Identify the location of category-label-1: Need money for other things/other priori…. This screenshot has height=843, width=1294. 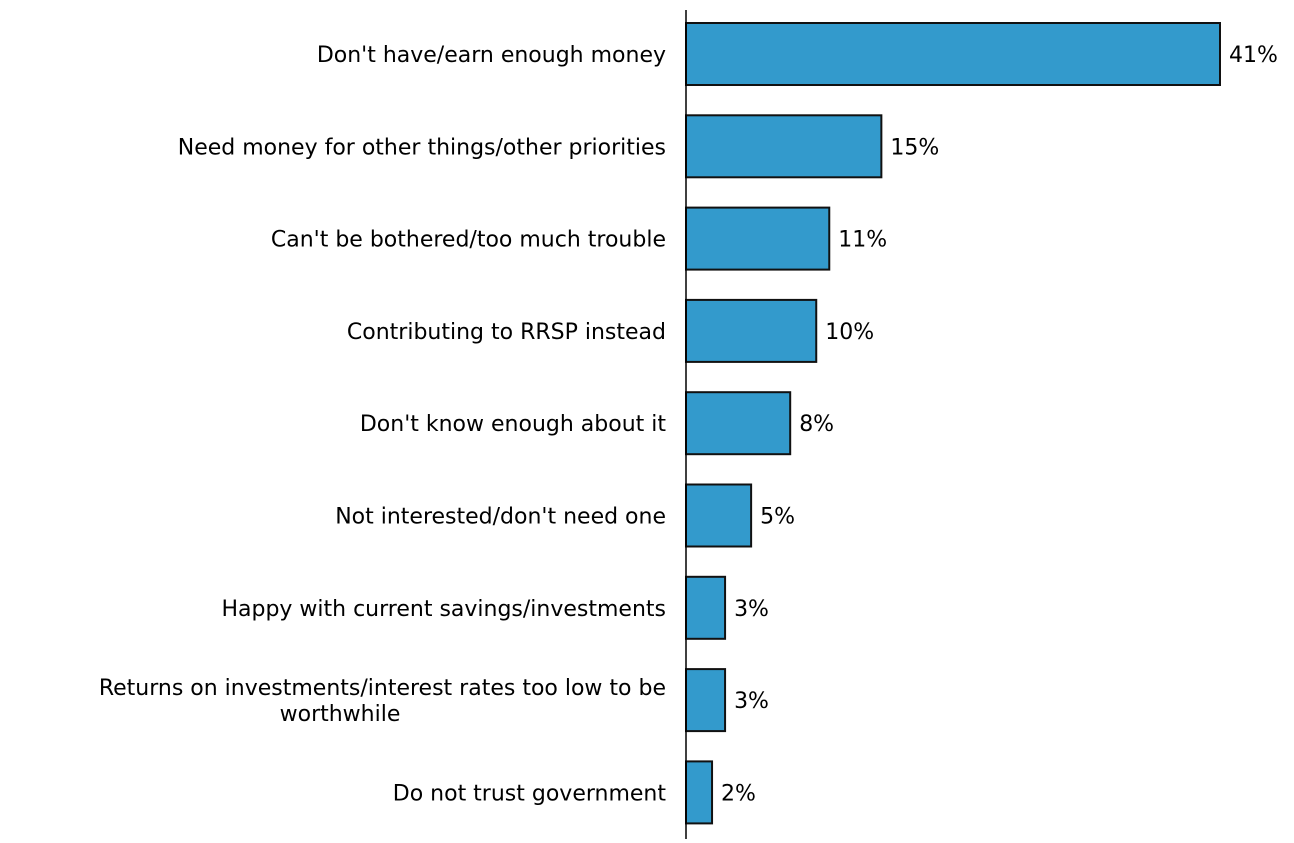
(422, 147).